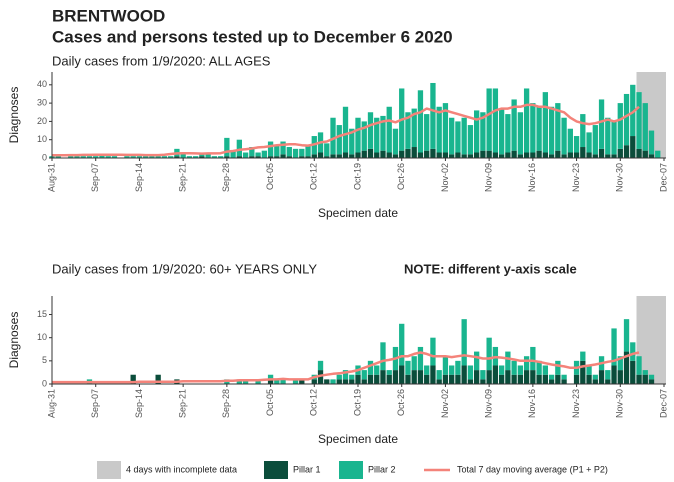 The image size is (674, 482). I want to click on x-tick-label: Dec-07, so click(663, 177).